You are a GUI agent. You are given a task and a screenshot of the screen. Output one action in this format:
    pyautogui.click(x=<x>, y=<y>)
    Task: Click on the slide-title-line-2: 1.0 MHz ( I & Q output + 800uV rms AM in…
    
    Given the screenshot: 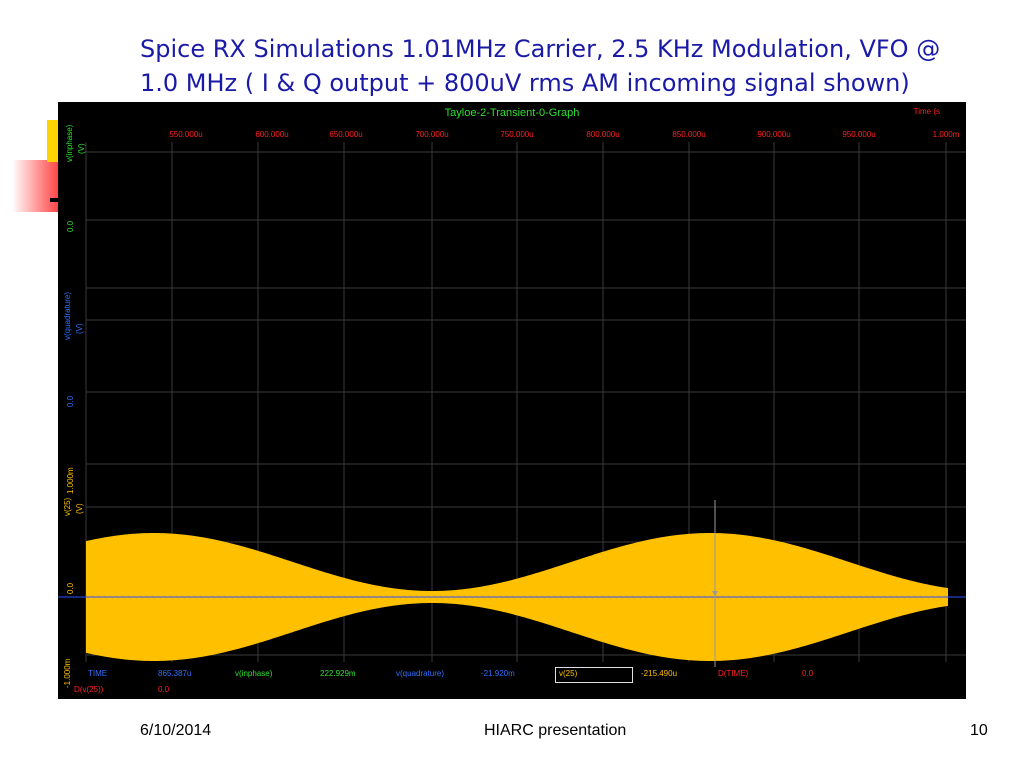 What is the action you would take?
    pyautogui.click(x=525, y=83)
    